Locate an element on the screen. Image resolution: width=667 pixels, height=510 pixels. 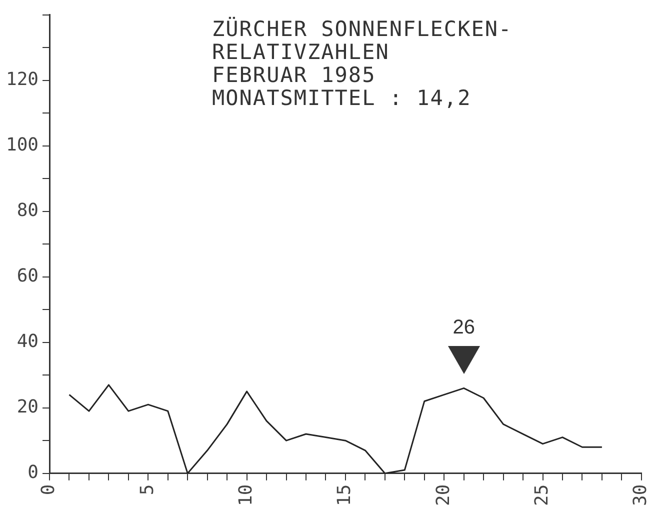
x-tick-label: 10 is located at coordinates (245, 495).